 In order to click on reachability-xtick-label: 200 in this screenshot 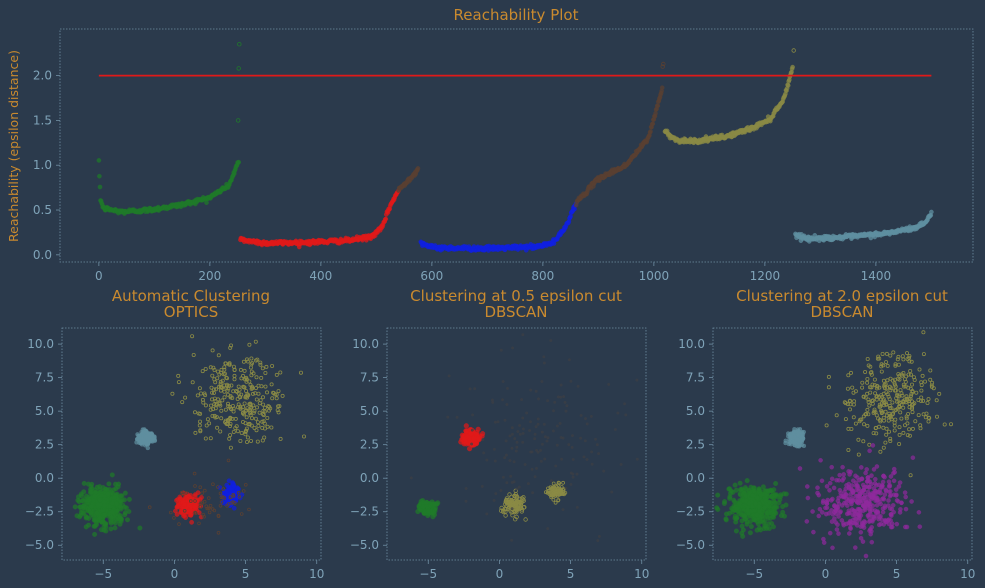, I will do `click(209, 276)`.